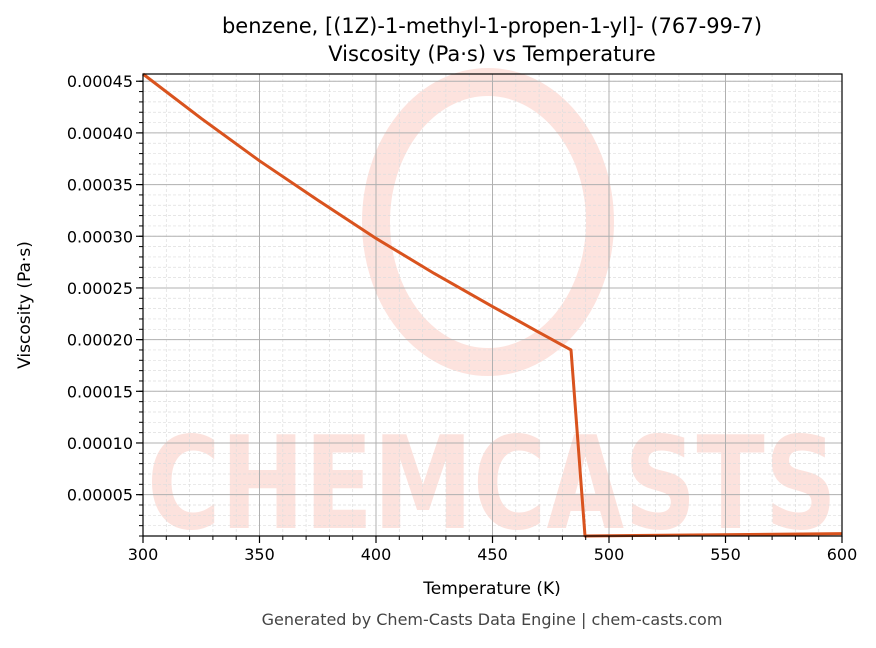  Describe the element at coordinates (259, 554) in the screenshot. I see `x-tick-label: 350` at that location.